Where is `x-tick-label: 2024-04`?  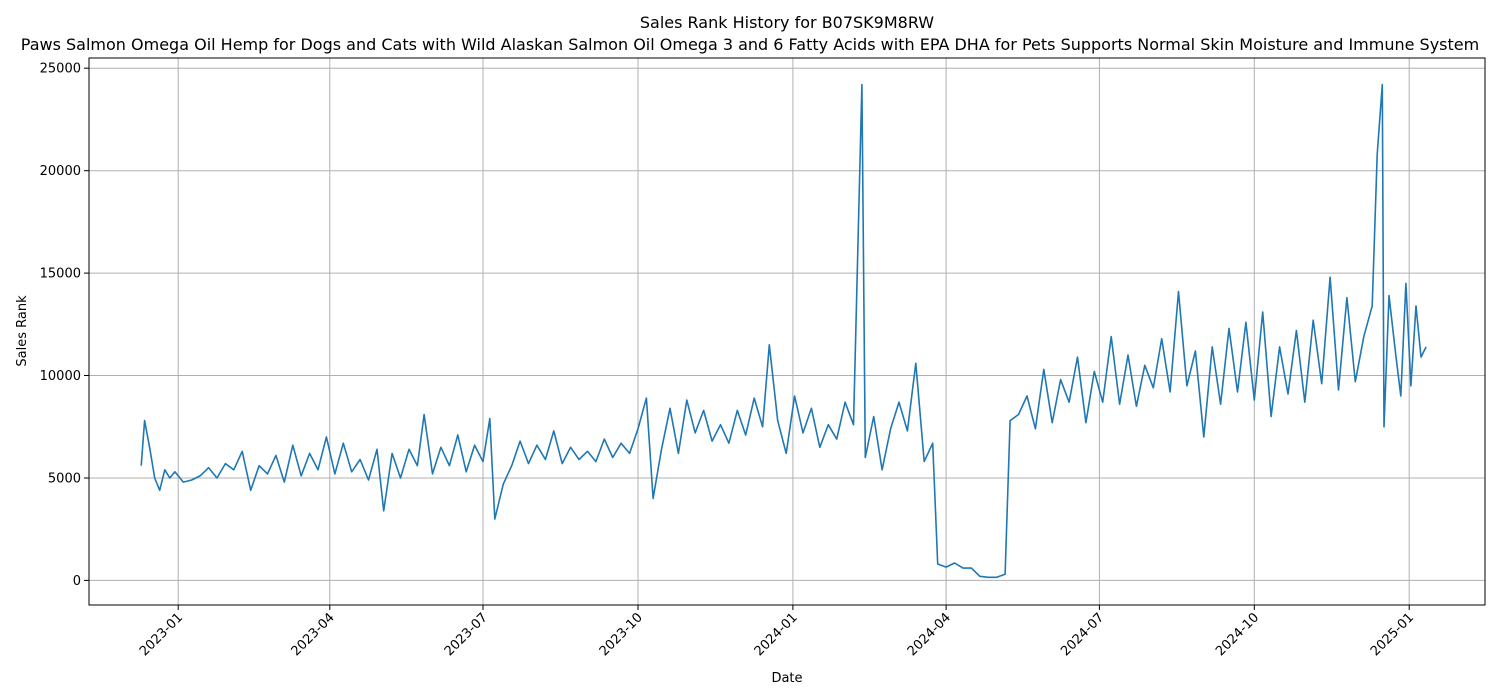
x-tick-label: 2024-04 is located at coordinates (929, 634).